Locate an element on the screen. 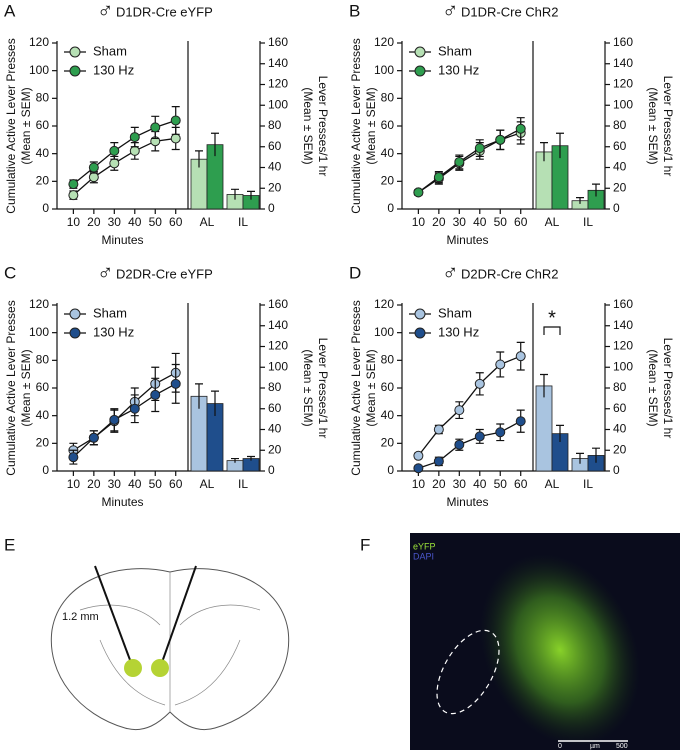  y2-axis-label: Lever Presses/1 hr is located at coordinates (668, 388).